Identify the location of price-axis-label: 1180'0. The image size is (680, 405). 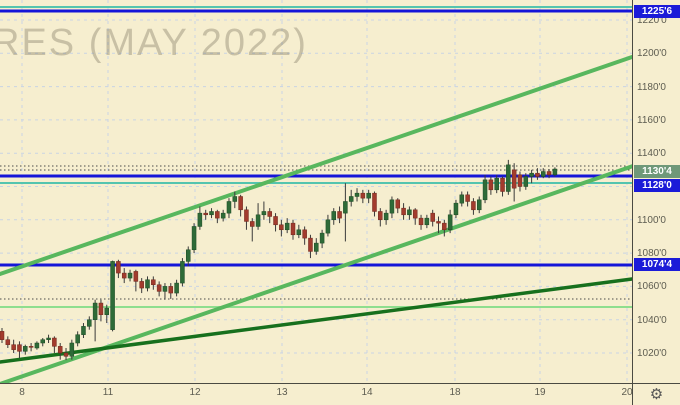
(651, 87).